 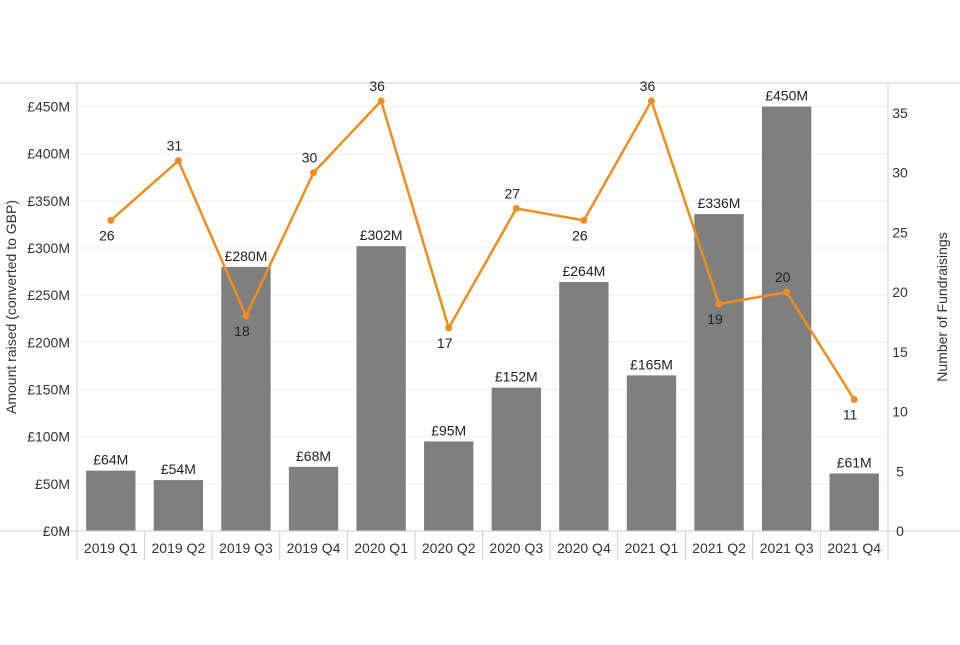 What do you see at coordinates (48, 248) in the screenshot?
I see `y-tick-label: £300M` at bounding box center [48, 248].